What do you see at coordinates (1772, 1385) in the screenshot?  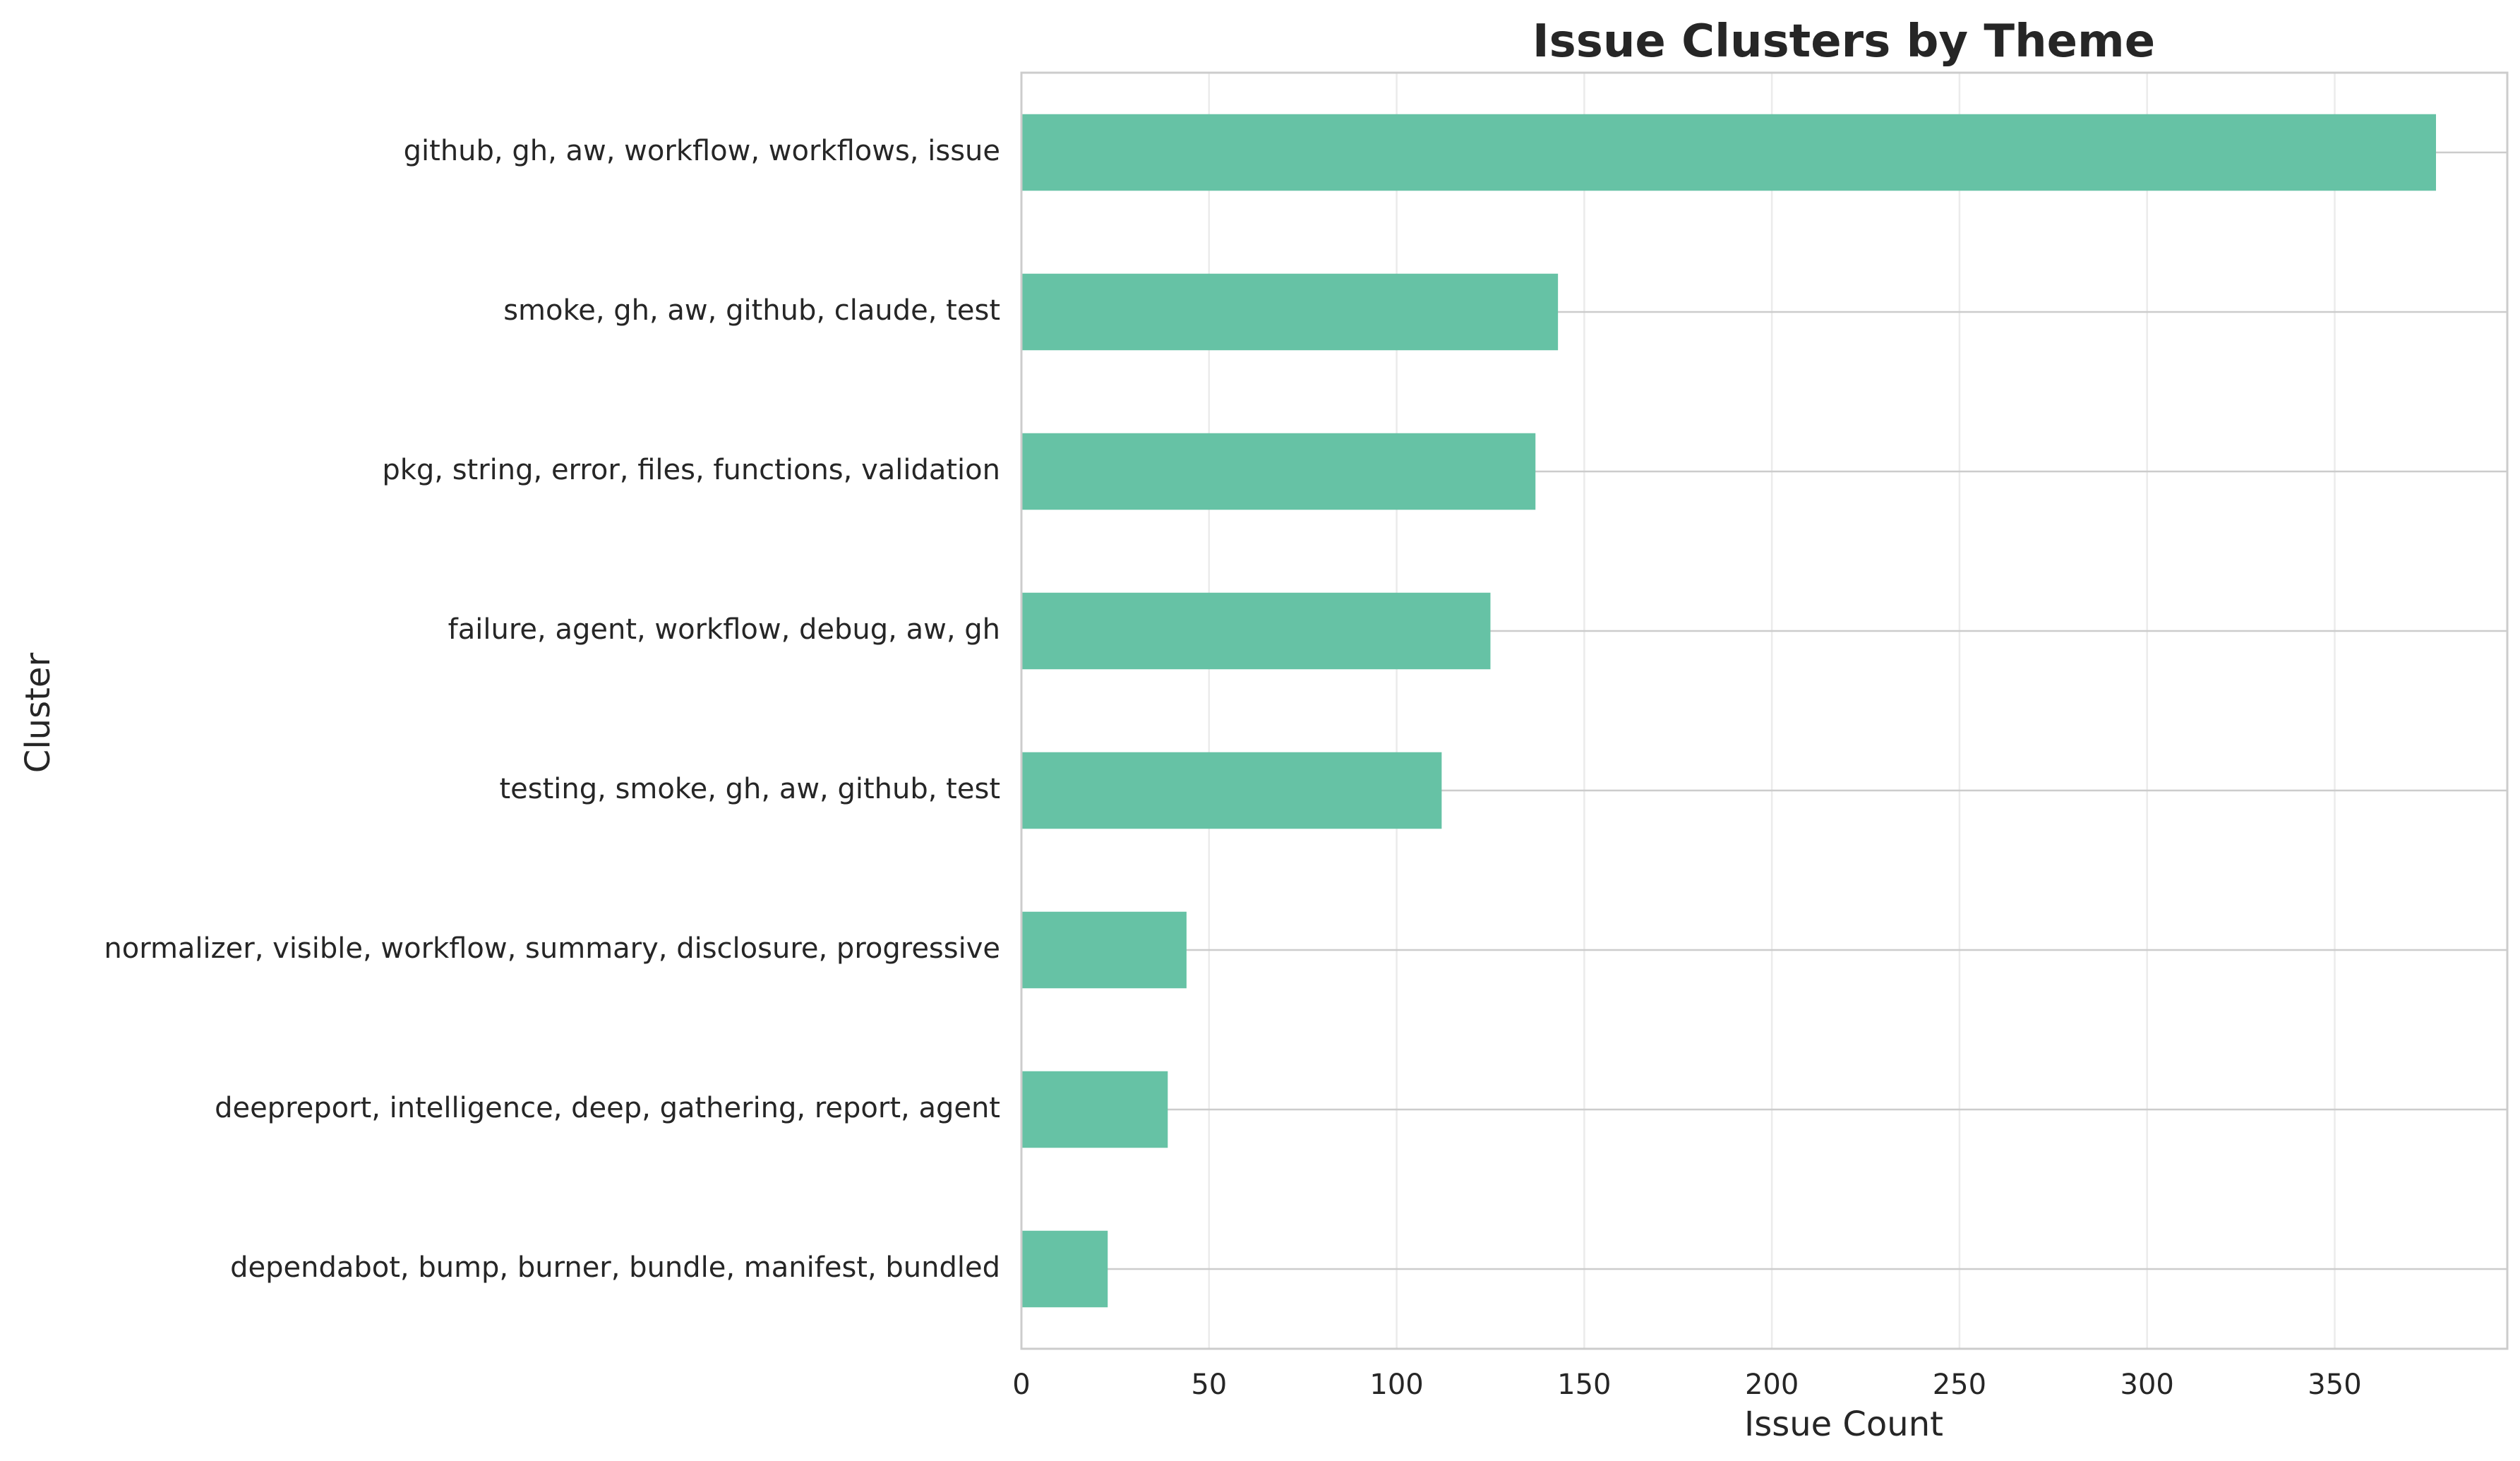 I see `x-tick-label: 200` at bounding box center [1772, 1385].